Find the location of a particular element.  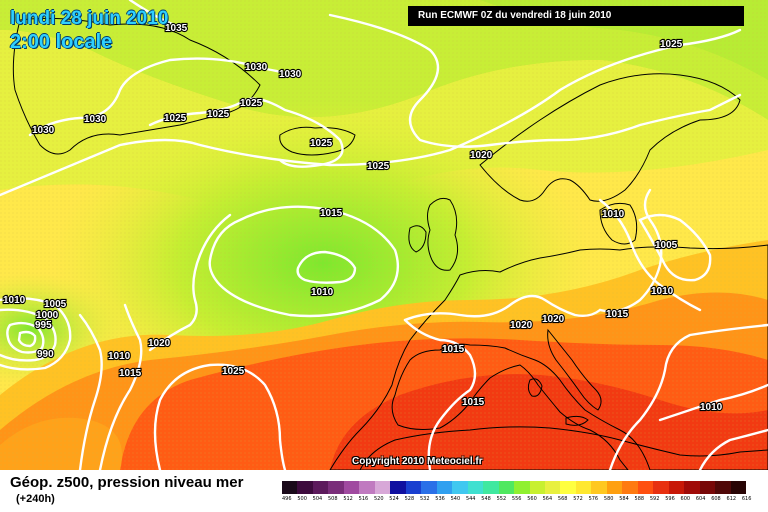

color-scale-label: 544 is located at coordinates (470, 499).